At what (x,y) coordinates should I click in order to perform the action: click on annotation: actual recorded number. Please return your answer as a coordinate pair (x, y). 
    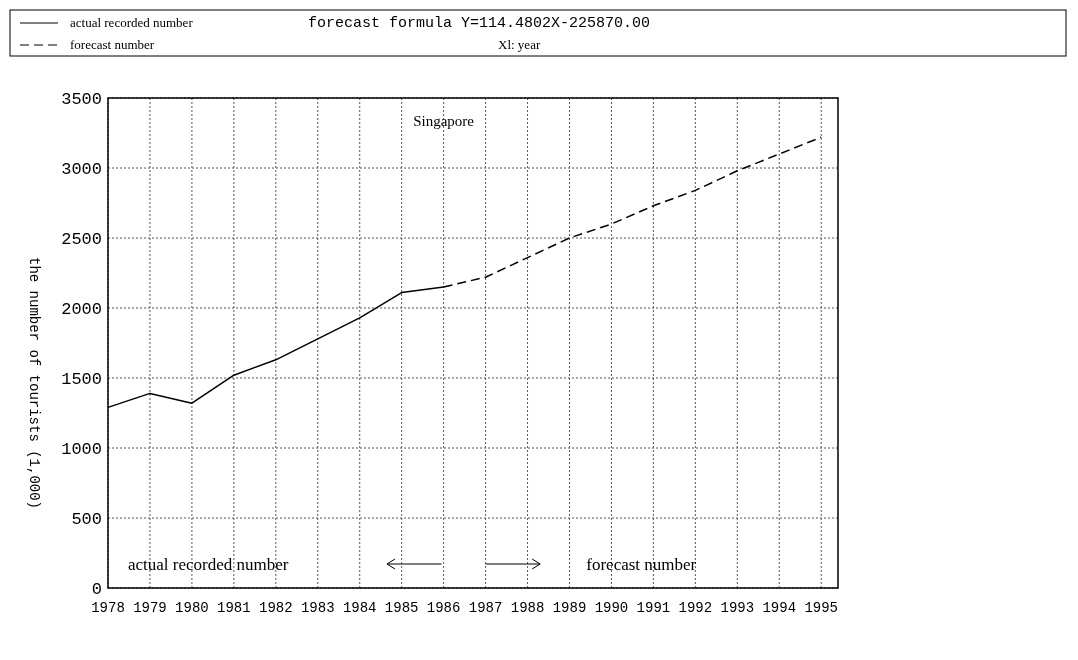
    Looking at the image, I should click on (208, 564).